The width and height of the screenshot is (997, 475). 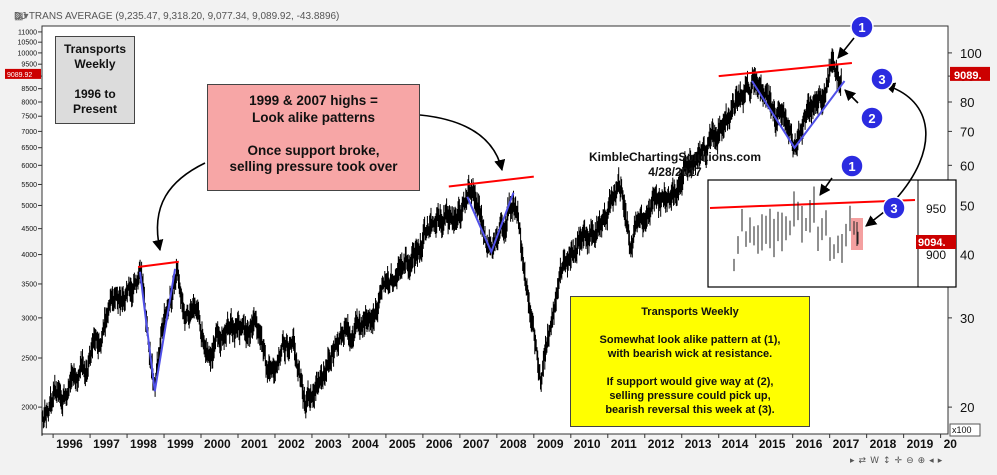 What do you see at coordinates (796, 229) in the screenshot?
I see `inset-bars` at bounding box center [796, 229].